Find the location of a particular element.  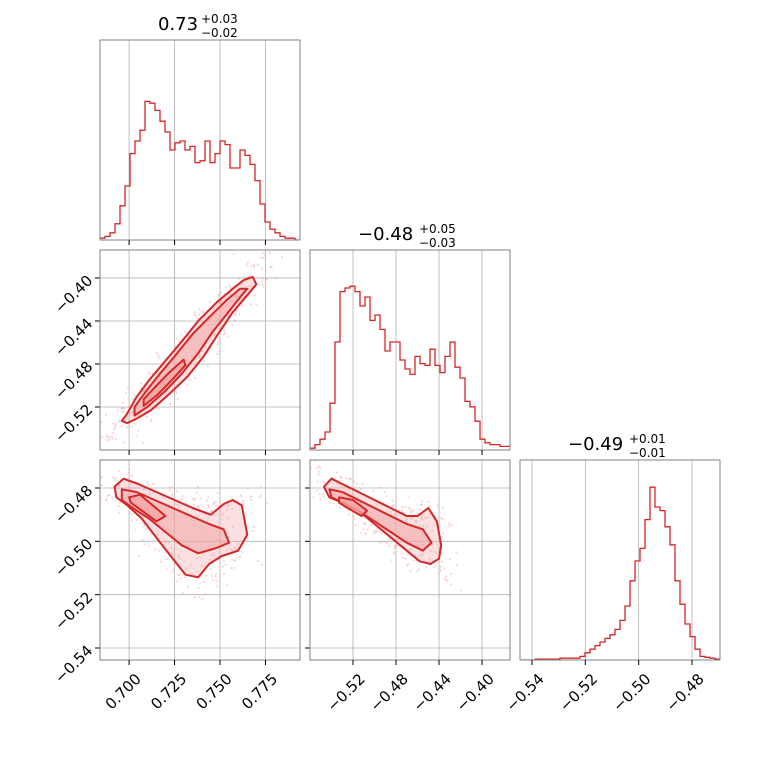

title-minus: −0.02 is located at coordinates (219, 33).